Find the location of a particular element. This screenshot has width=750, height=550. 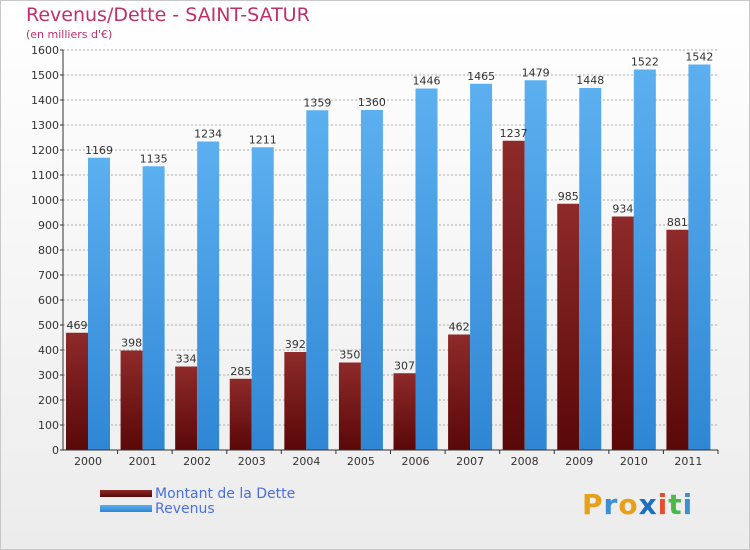

y-tick-label: 800 is located at coordinates (48, 250).